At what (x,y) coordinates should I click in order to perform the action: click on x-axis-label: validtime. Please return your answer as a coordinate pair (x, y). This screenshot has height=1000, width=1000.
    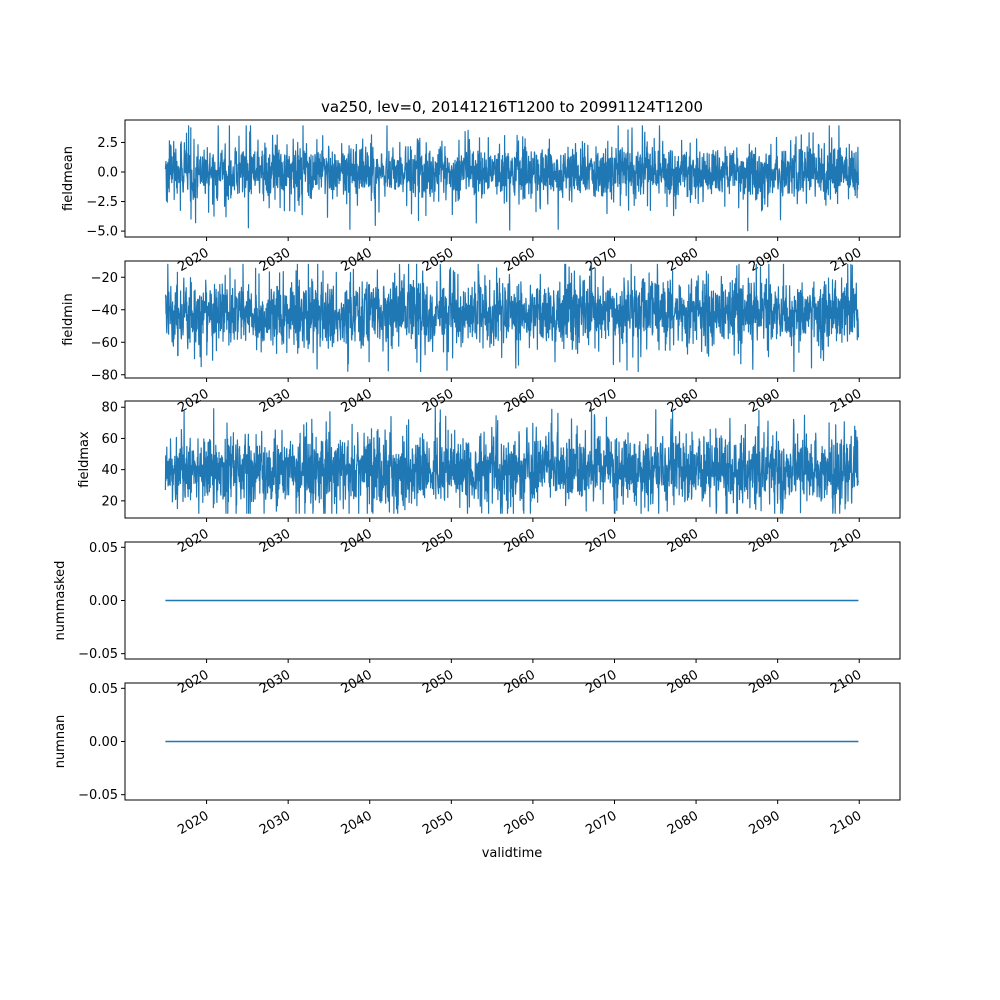
    Looking at the image, I should click on (512, 853).